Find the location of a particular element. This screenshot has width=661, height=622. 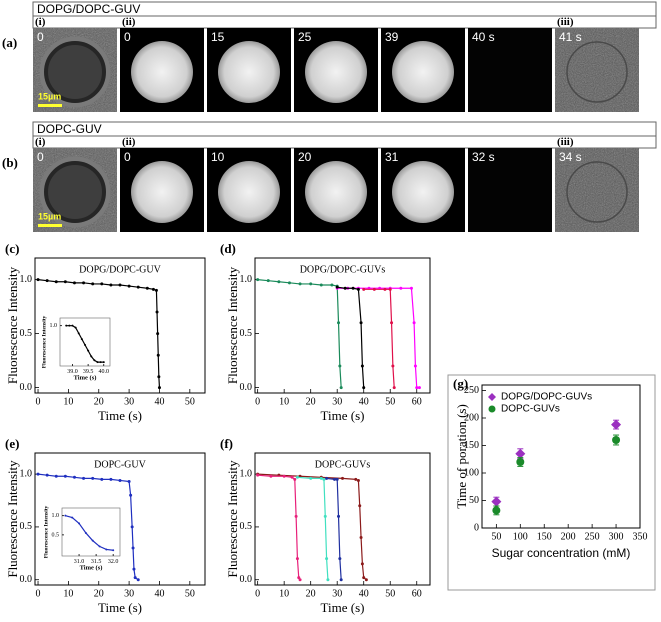

chart-title: DOPC-GUVs is located at coordinates (343, 464).